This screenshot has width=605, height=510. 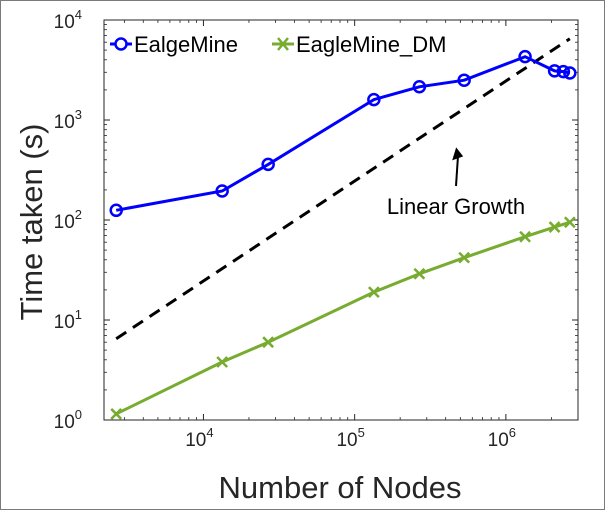 I want to click on legend-label-0: EalgeMine, so click(x=186, y=44).